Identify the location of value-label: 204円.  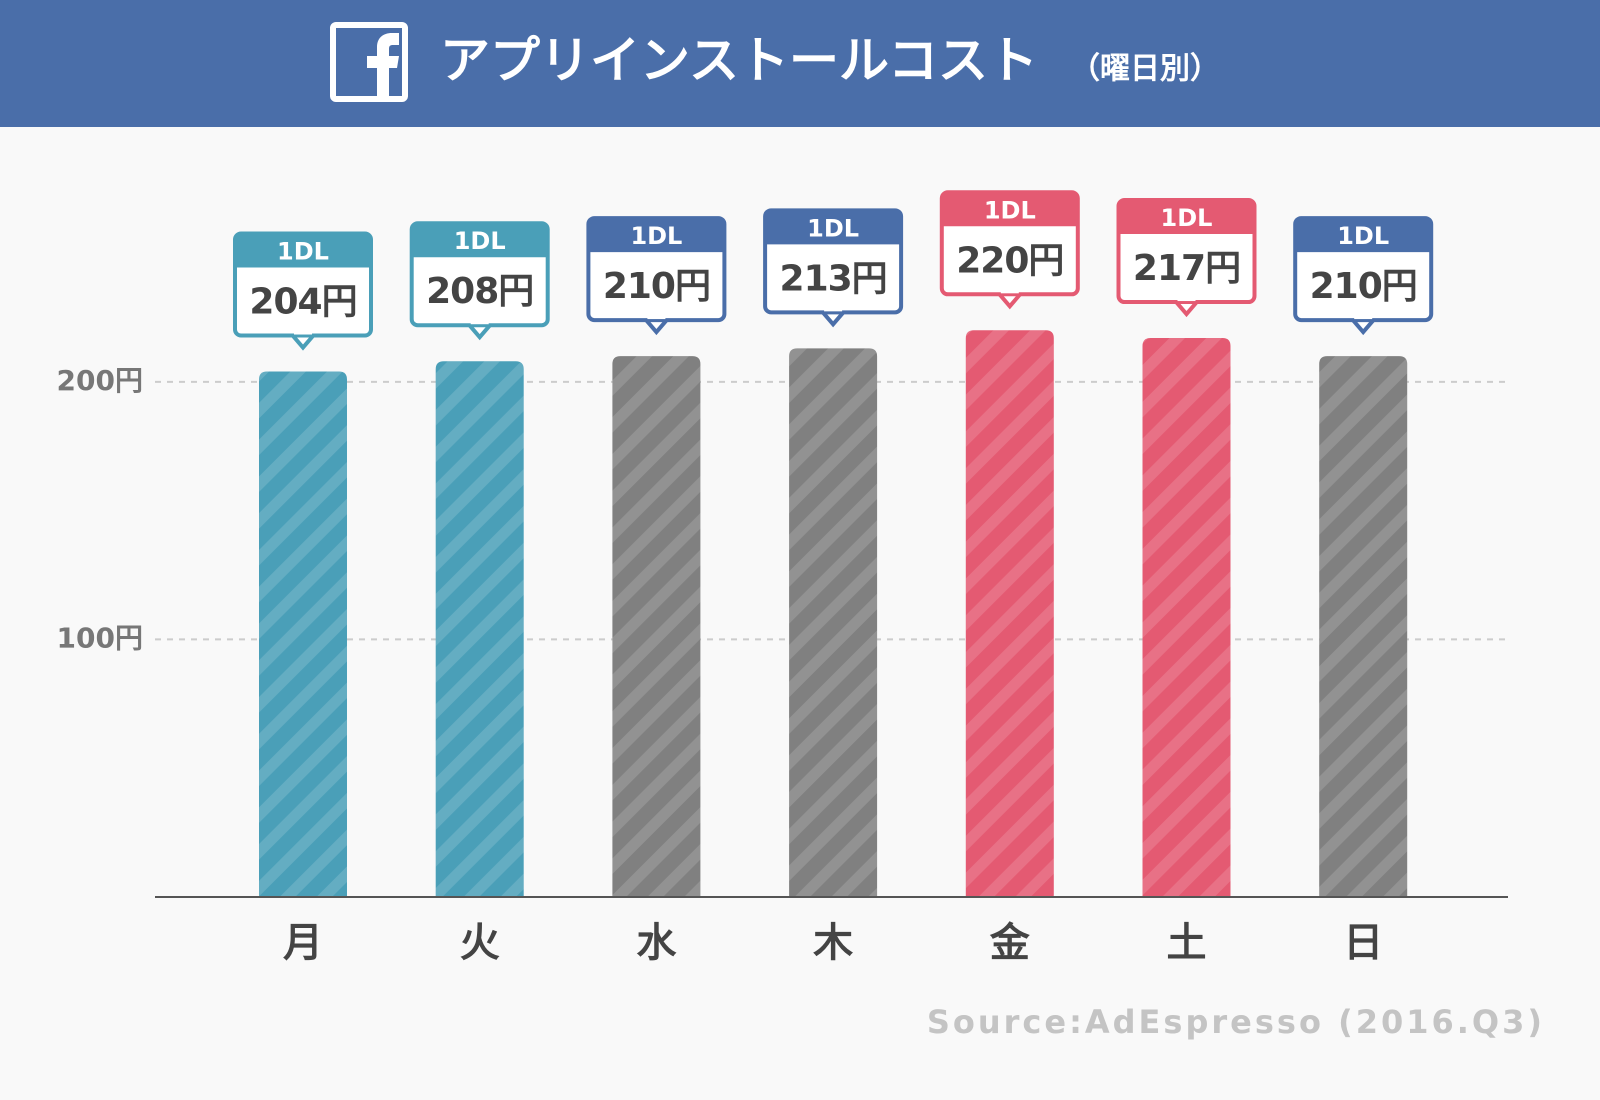
(302, 302).